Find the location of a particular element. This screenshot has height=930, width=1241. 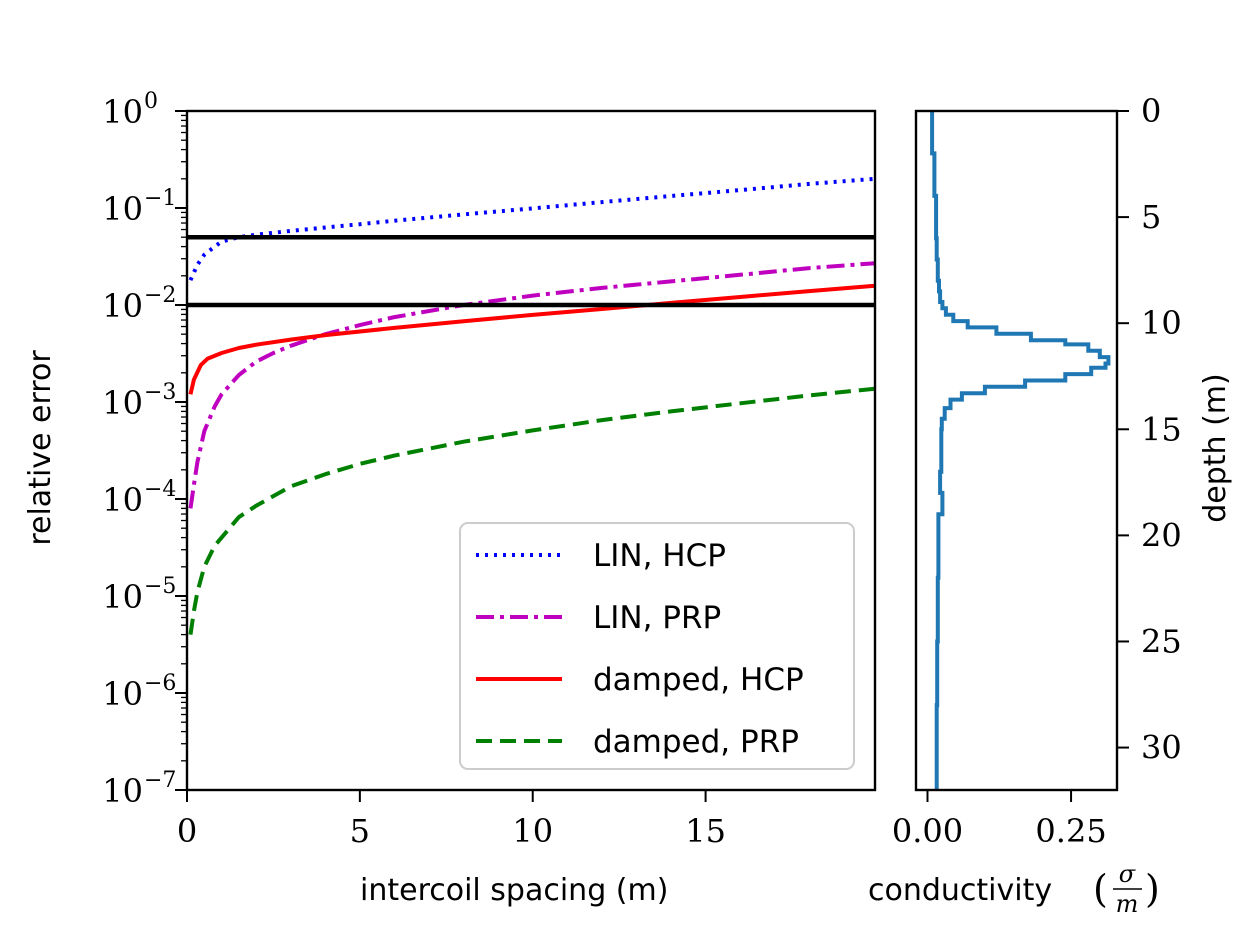

depth-tick-label: 0 is located at coordinates (1151, 111).